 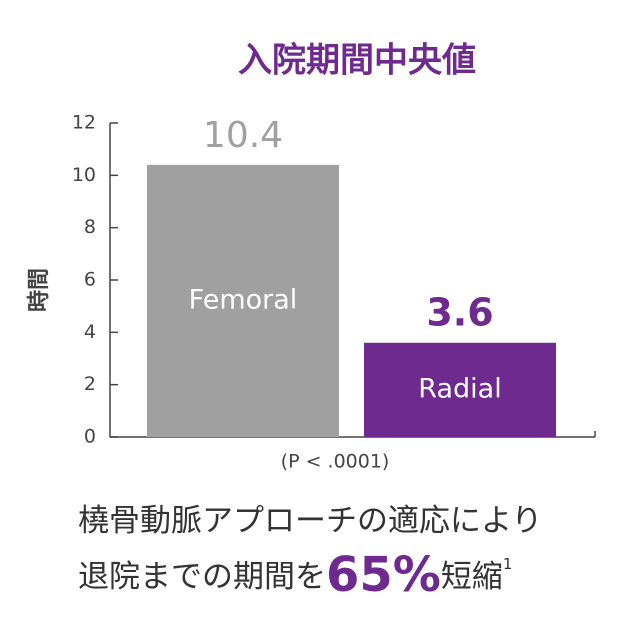 I want to click on footnote-text: 橈骨動脈アプローチの適応により, so click(x=310, y=521).